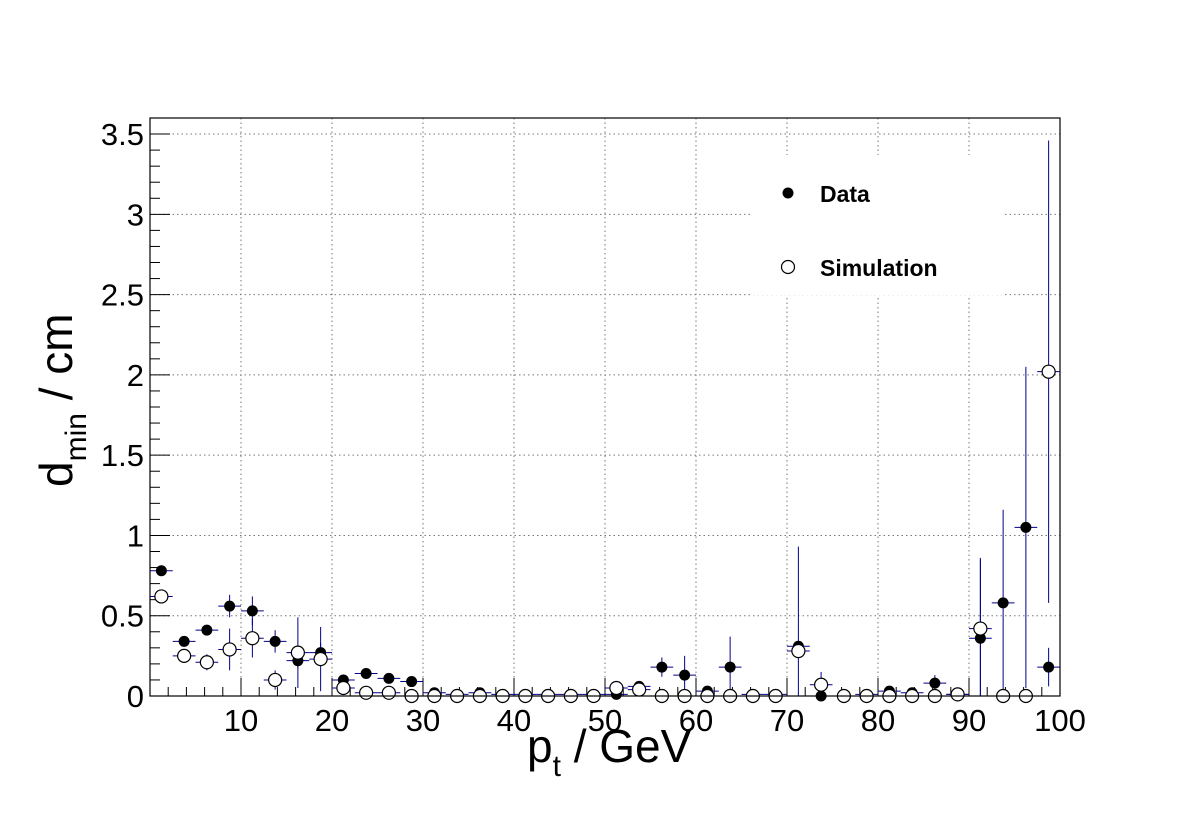 The image size is (1196, 822). I want to click on y-axis-title-main: d, so click(56, 474).